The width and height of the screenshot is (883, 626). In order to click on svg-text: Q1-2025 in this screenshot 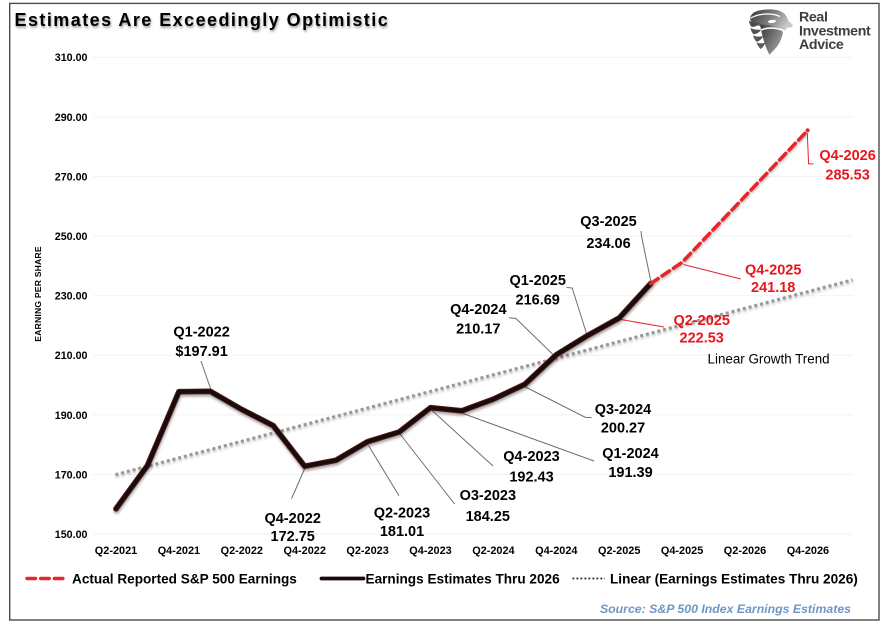, I will do `click(537, 281)`.